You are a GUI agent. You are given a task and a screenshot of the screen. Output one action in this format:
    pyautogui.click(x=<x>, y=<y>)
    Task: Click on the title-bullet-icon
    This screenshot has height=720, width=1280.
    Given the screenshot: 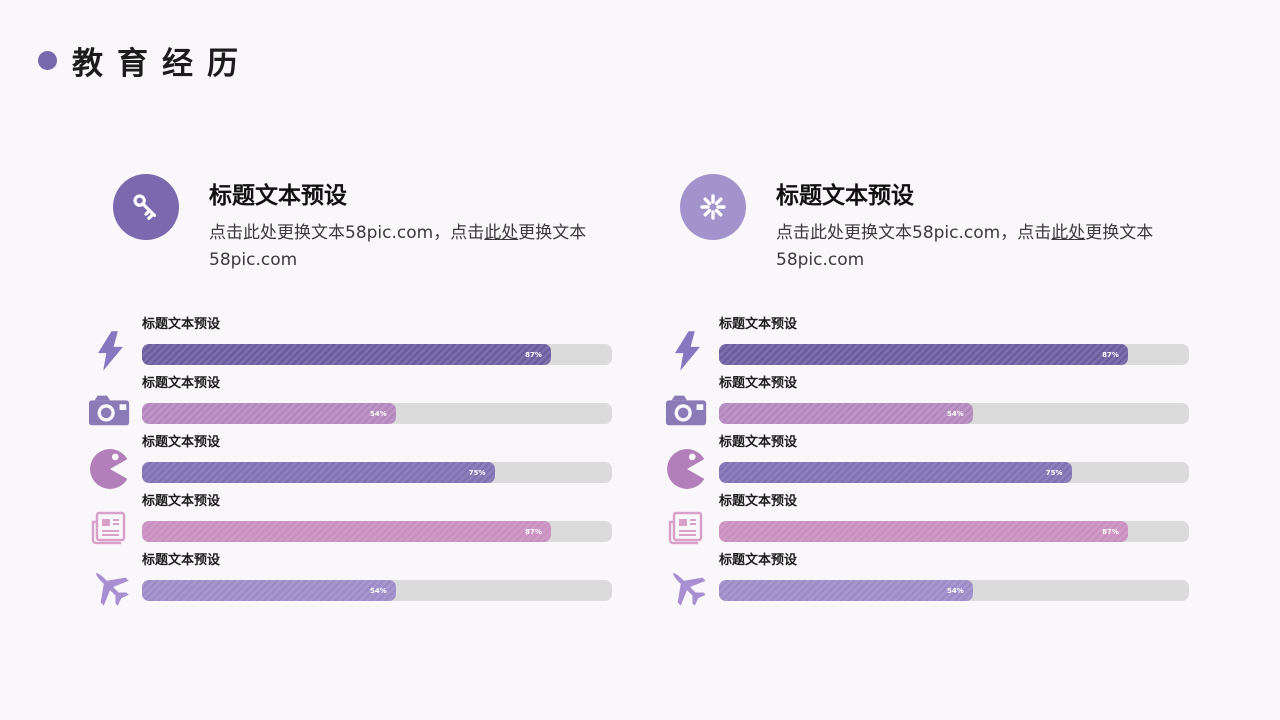 What is the action you would take?
    pyautogui.click(x=47, y=60)
    